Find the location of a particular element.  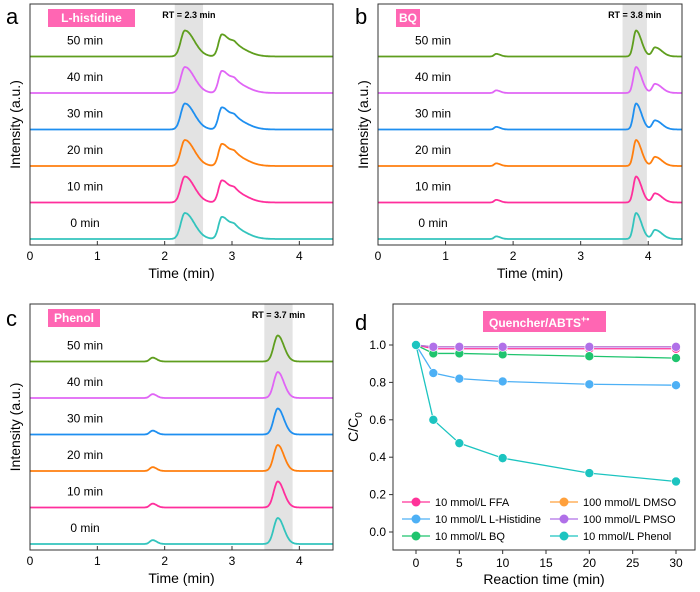

x-tick-label: 30 is located at coordinates (676, 563).